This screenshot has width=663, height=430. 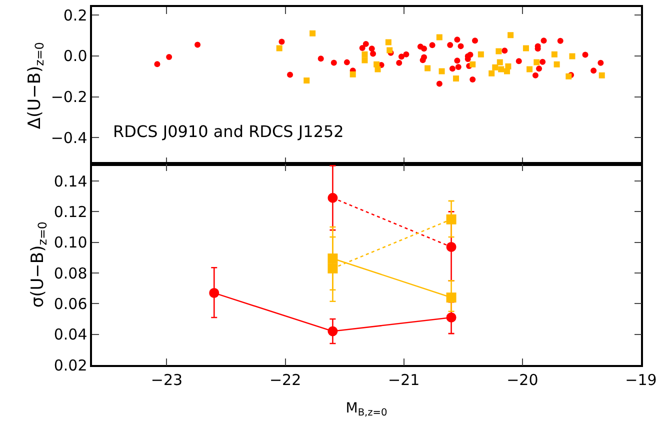 I want to click on x-tick-label: −21, so click(x=404, y=379).